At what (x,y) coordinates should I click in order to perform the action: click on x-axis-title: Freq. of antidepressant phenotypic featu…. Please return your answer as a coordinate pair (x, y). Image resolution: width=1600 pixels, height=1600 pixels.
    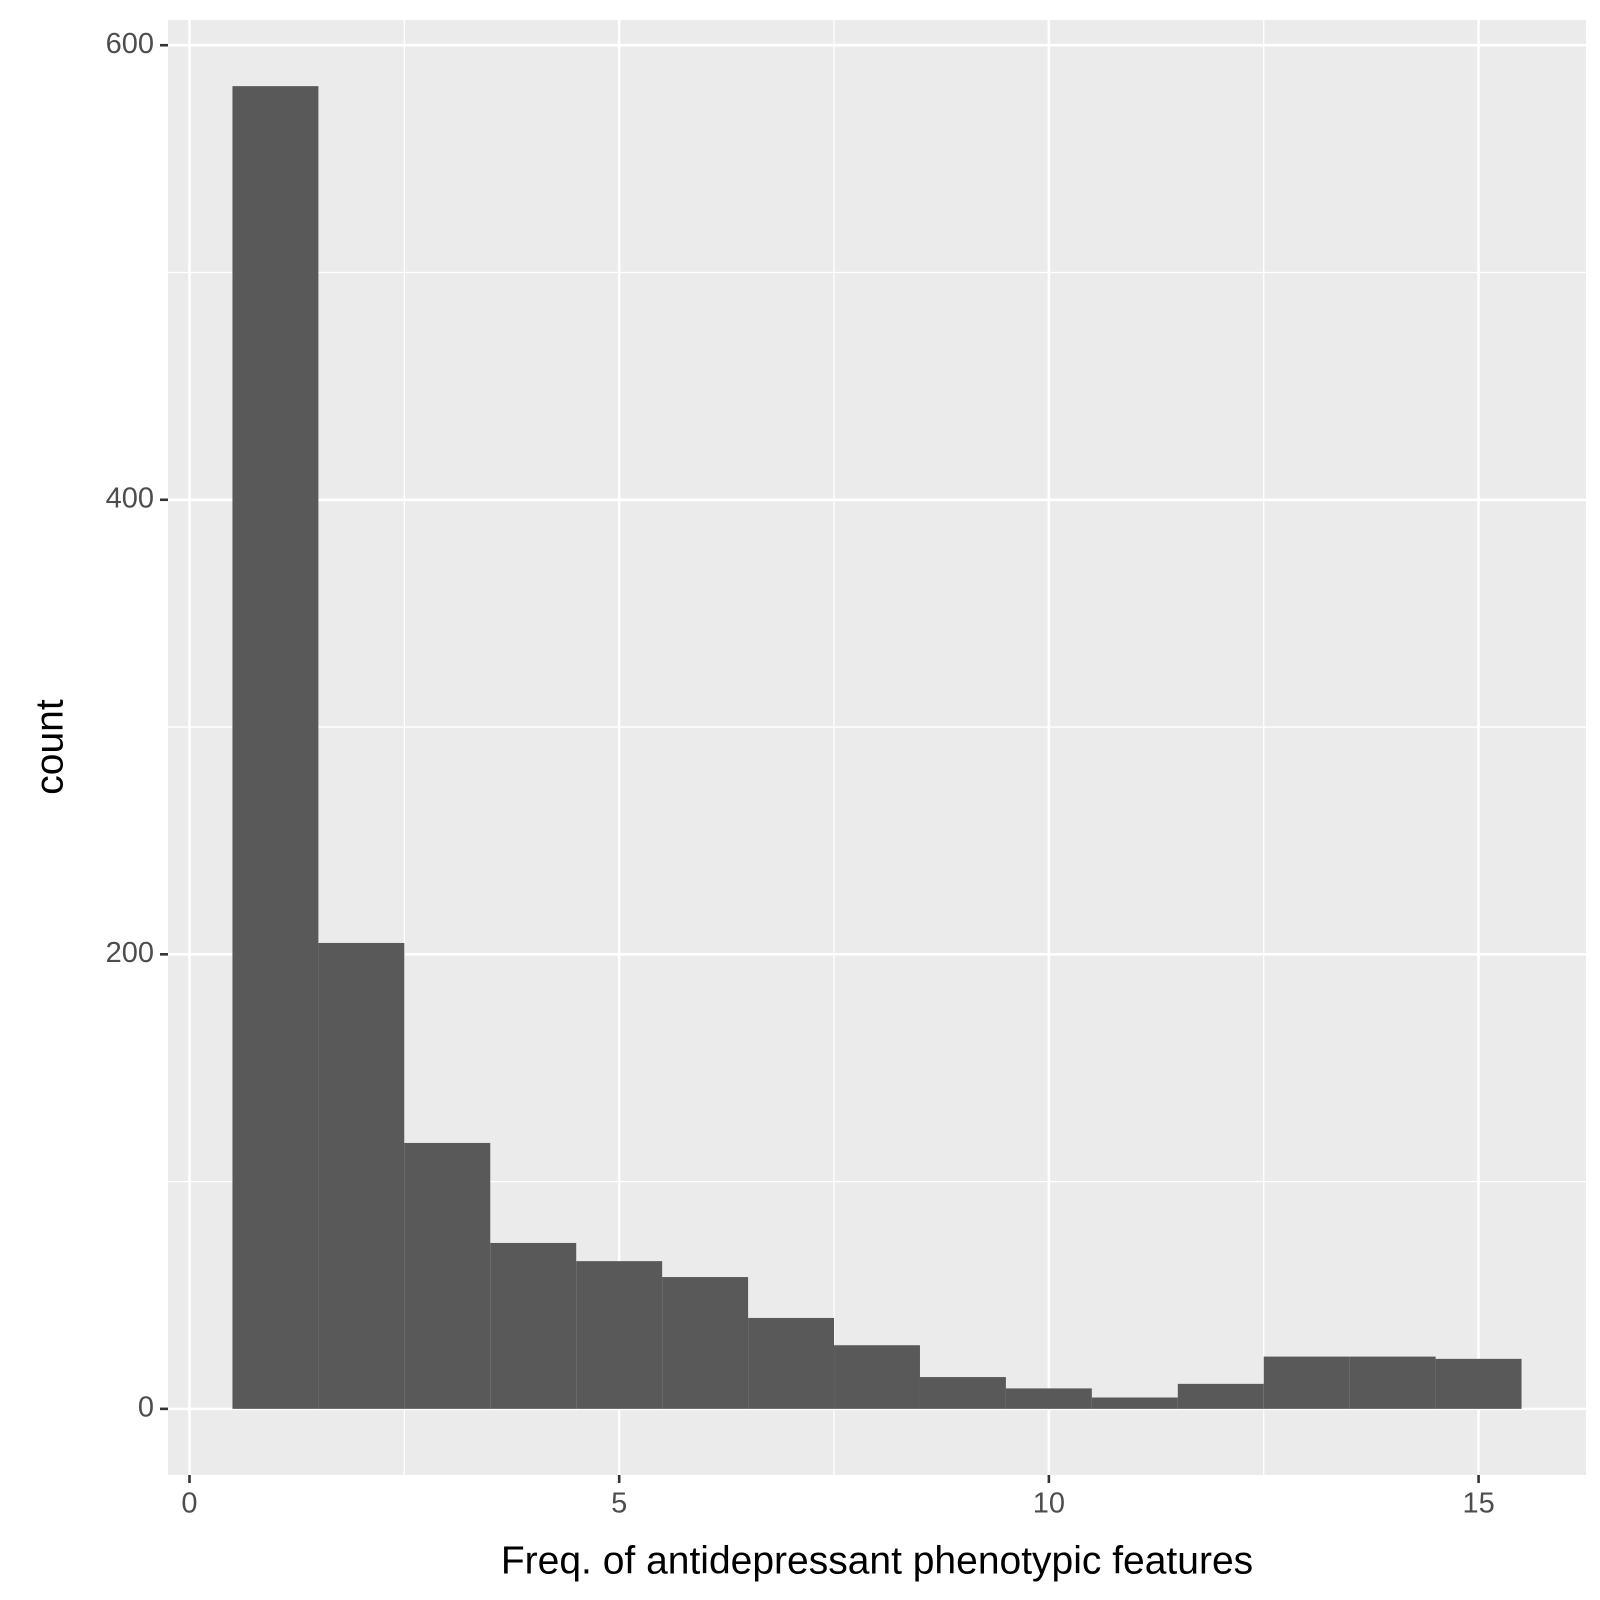
    Looking at the image, I should click on (877, 1560).